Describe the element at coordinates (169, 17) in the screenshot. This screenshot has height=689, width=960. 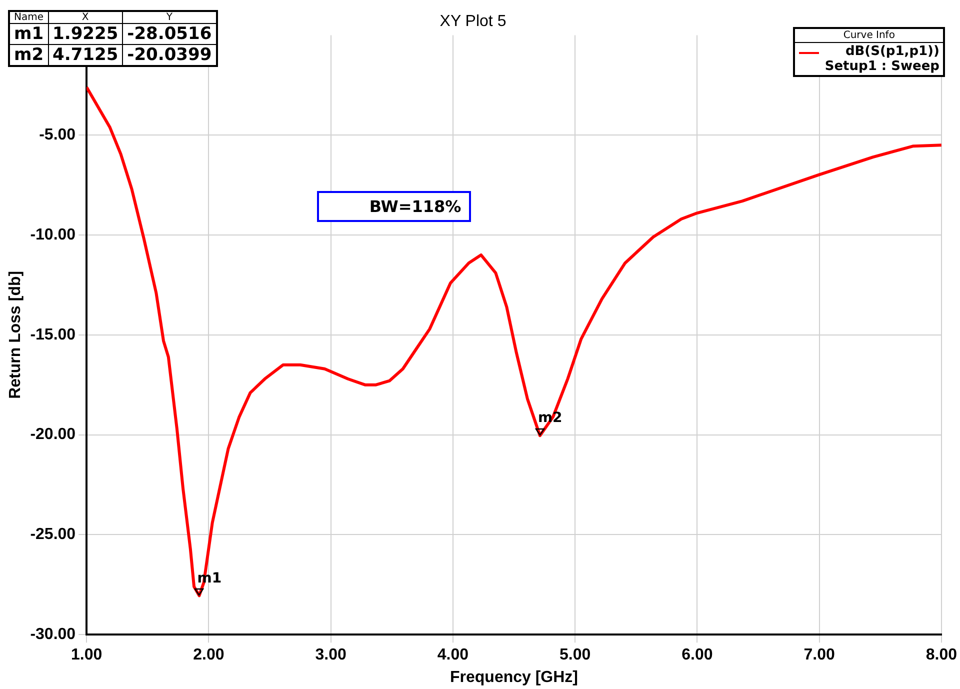
I see `text: Y` at that location.